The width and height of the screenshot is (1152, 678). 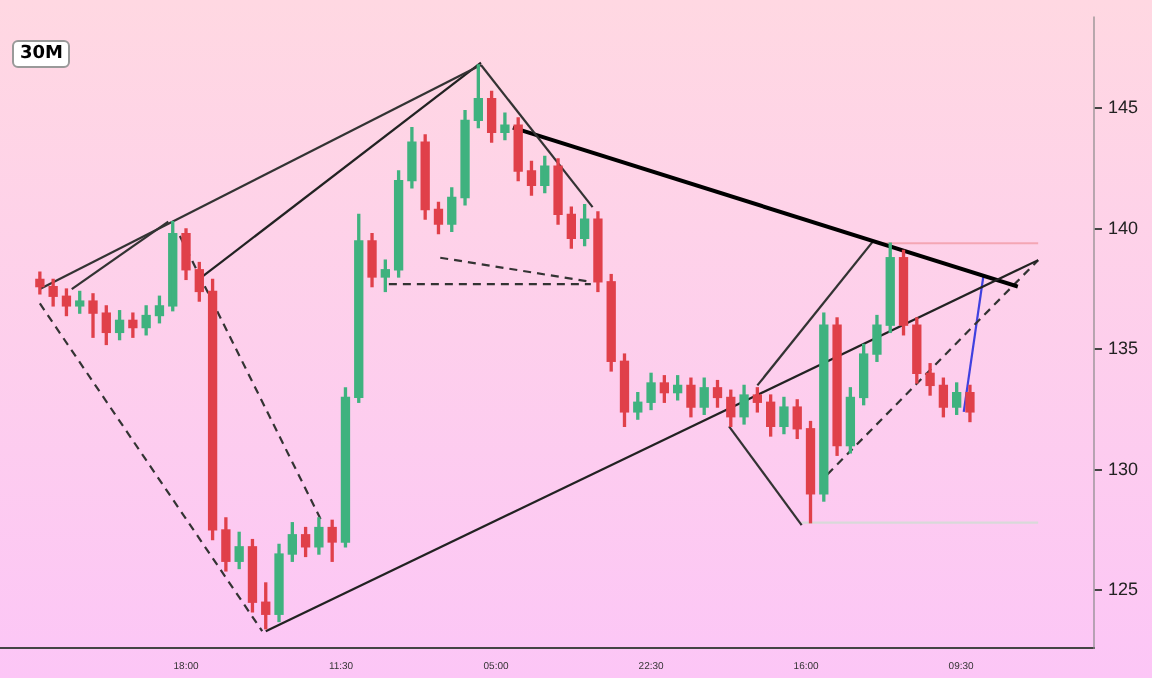 I want to click on y-tick-label: 145, so click(x=1123, y=107).